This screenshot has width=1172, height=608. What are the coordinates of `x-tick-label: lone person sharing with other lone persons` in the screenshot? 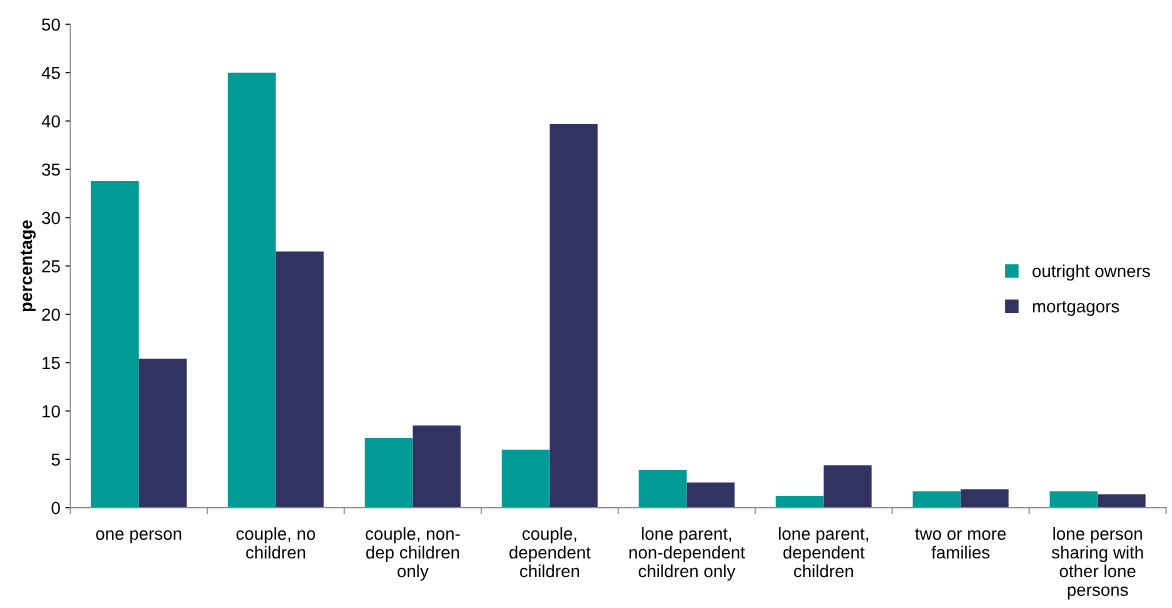 It's located at (1097, 563).